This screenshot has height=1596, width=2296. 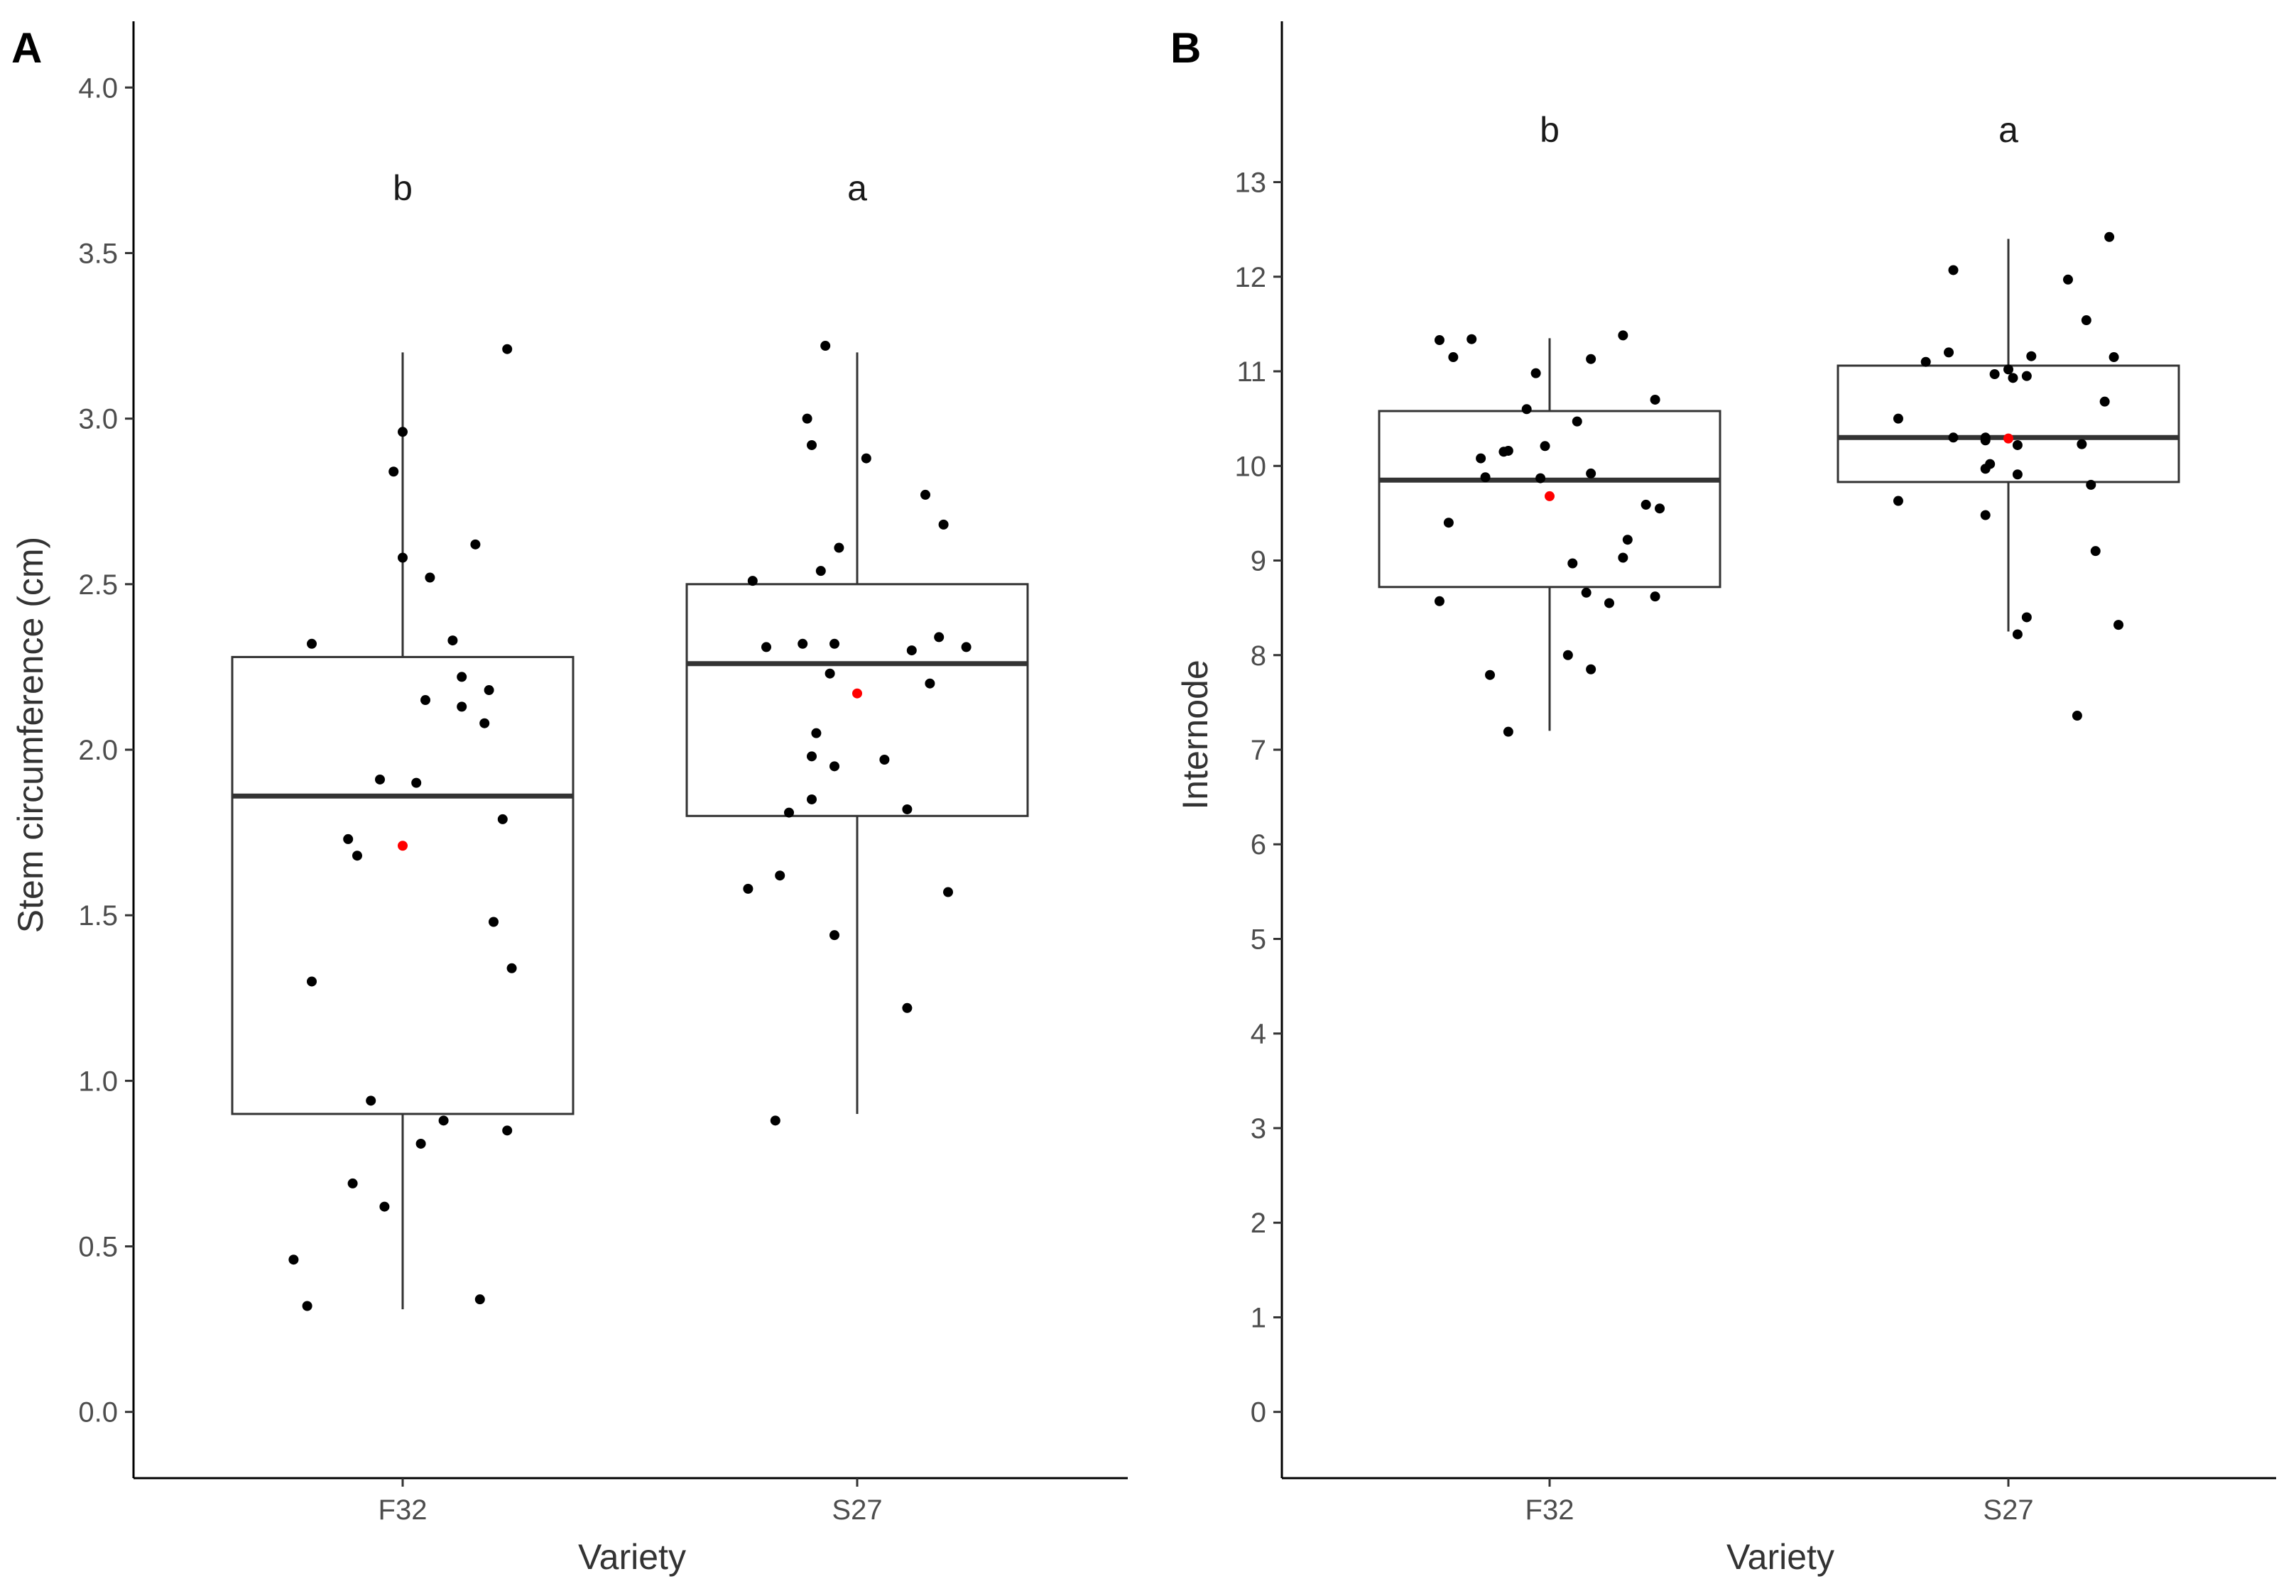 What do you see at coordinates (1251, 372) in the screenshot?
I see `y-tick-label-b: 11` at bounding box center [1251, 372].